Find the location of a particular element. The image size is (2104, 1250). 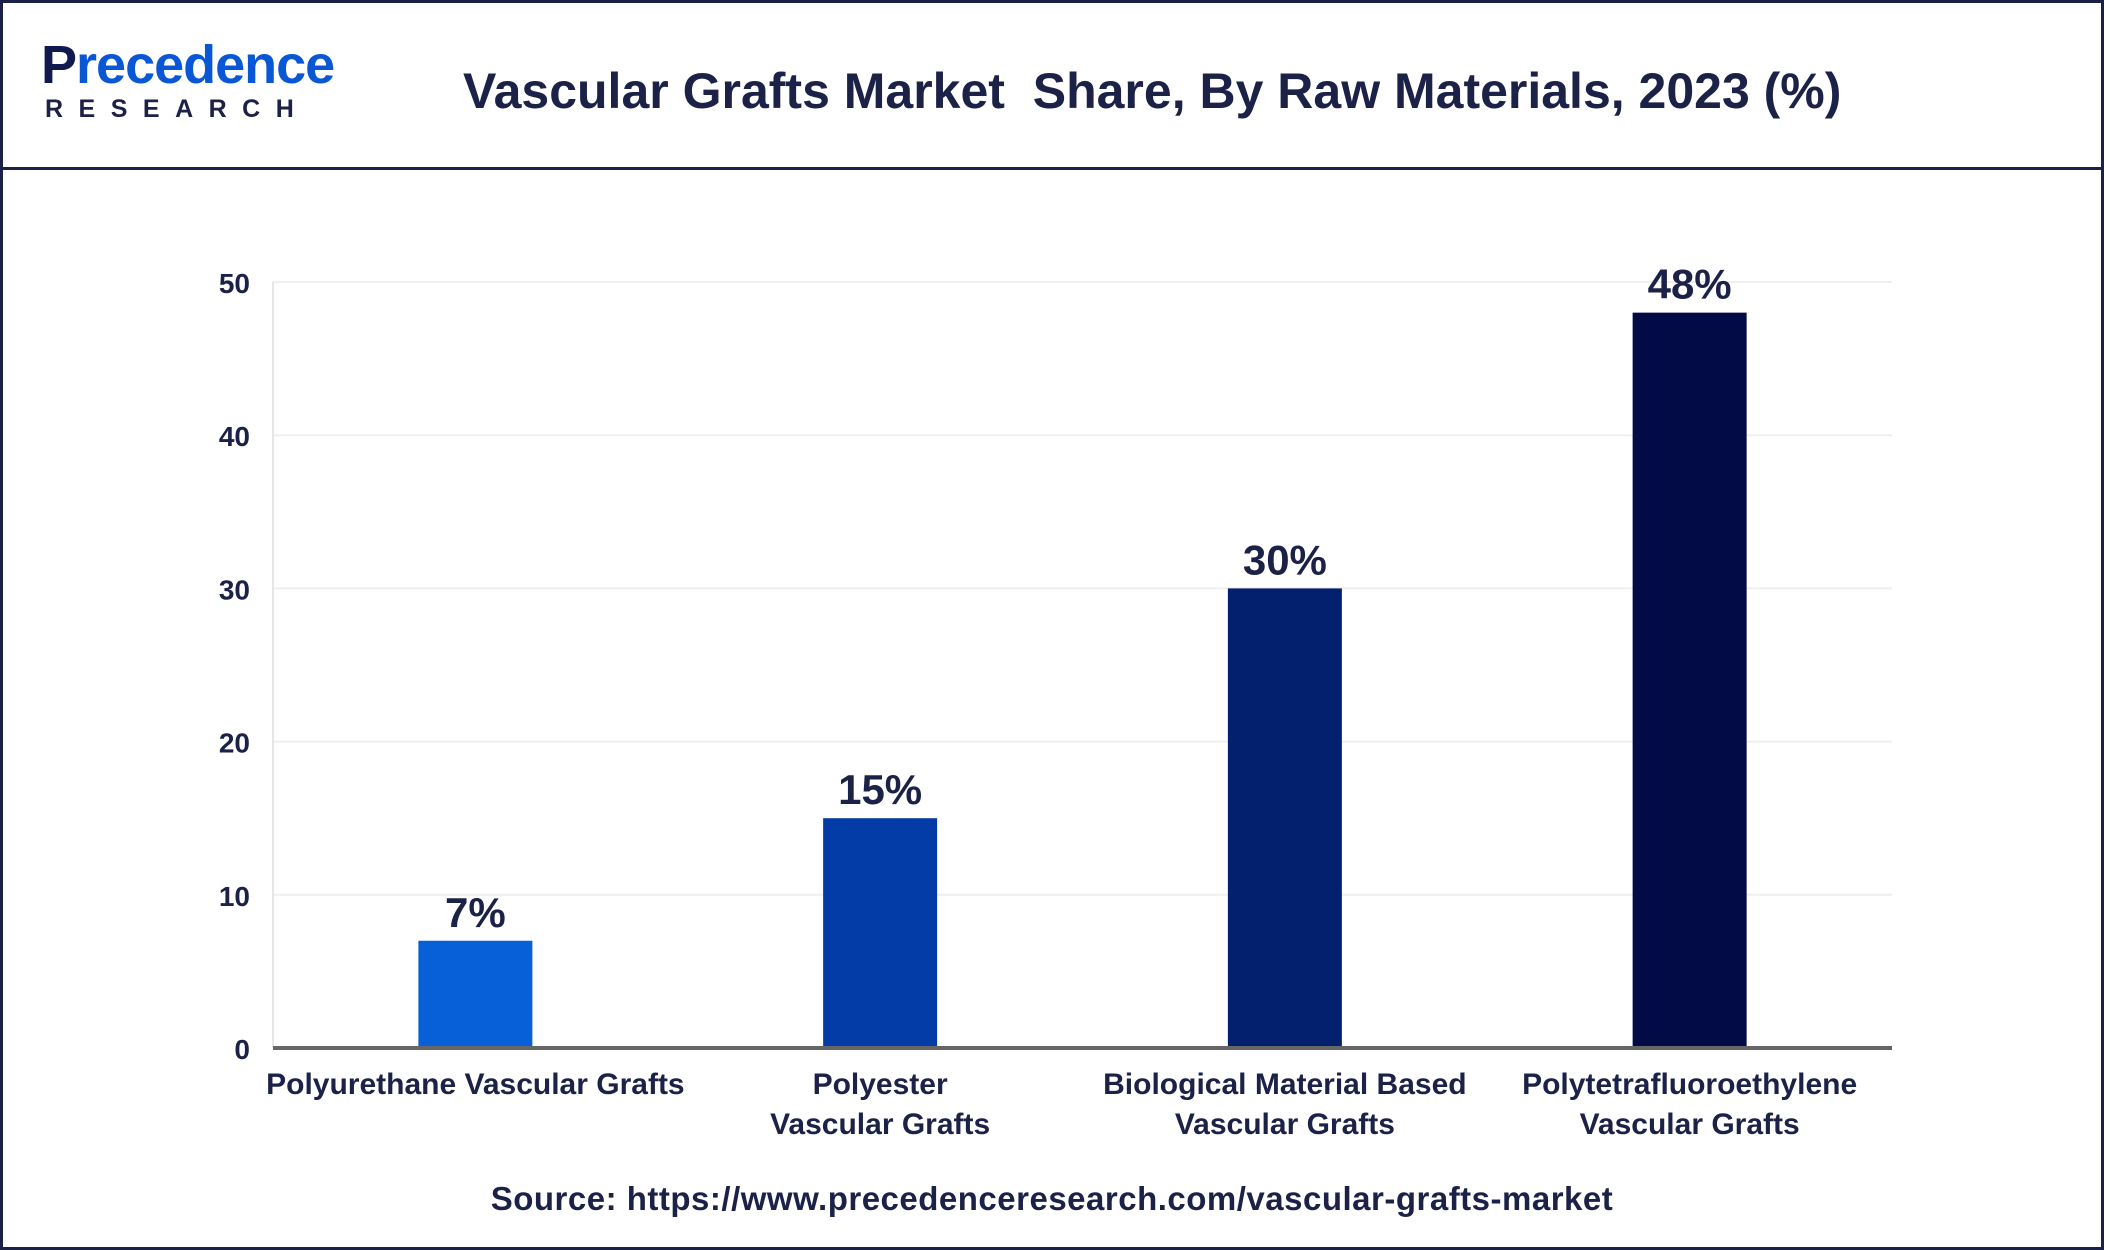

logo-subtitle: RESEARCH is located at coordinates (177, 109).